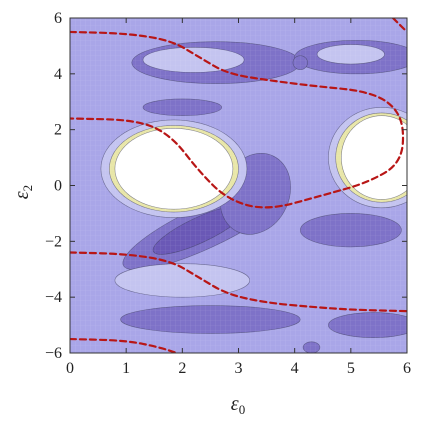 This screenshot has width=436, height=424. I want to click on y-tick-label: 0, so click(58, 186).